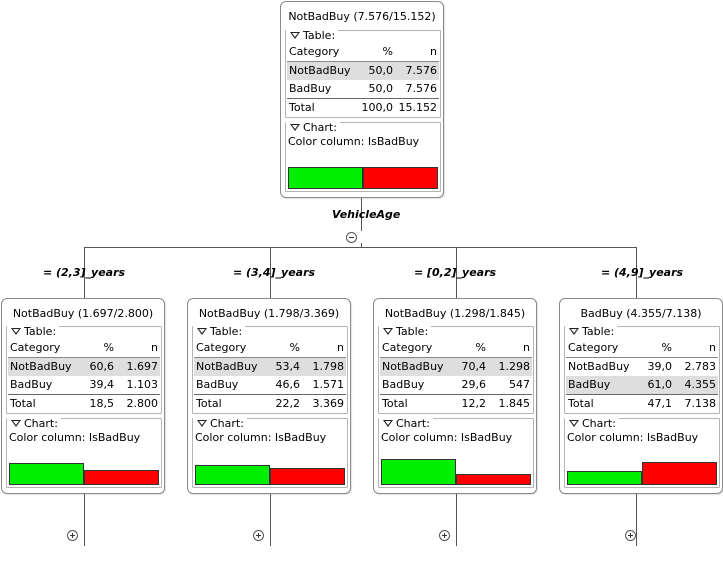 This screenshot has width=723, height=571. What do you see at coordinates (514, 366) in the screenshot?
I see `cell-count: 1.298` at bounding box center [514, 366].